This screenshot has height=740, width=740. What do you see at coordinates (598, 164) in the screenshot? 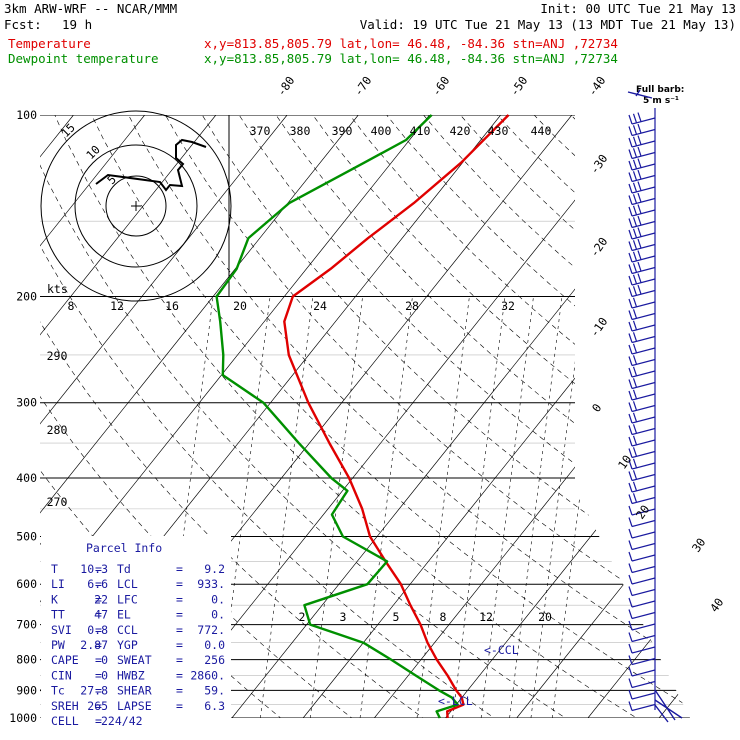
I see `isotherm-label: -30` at bounding box center [598, 164].